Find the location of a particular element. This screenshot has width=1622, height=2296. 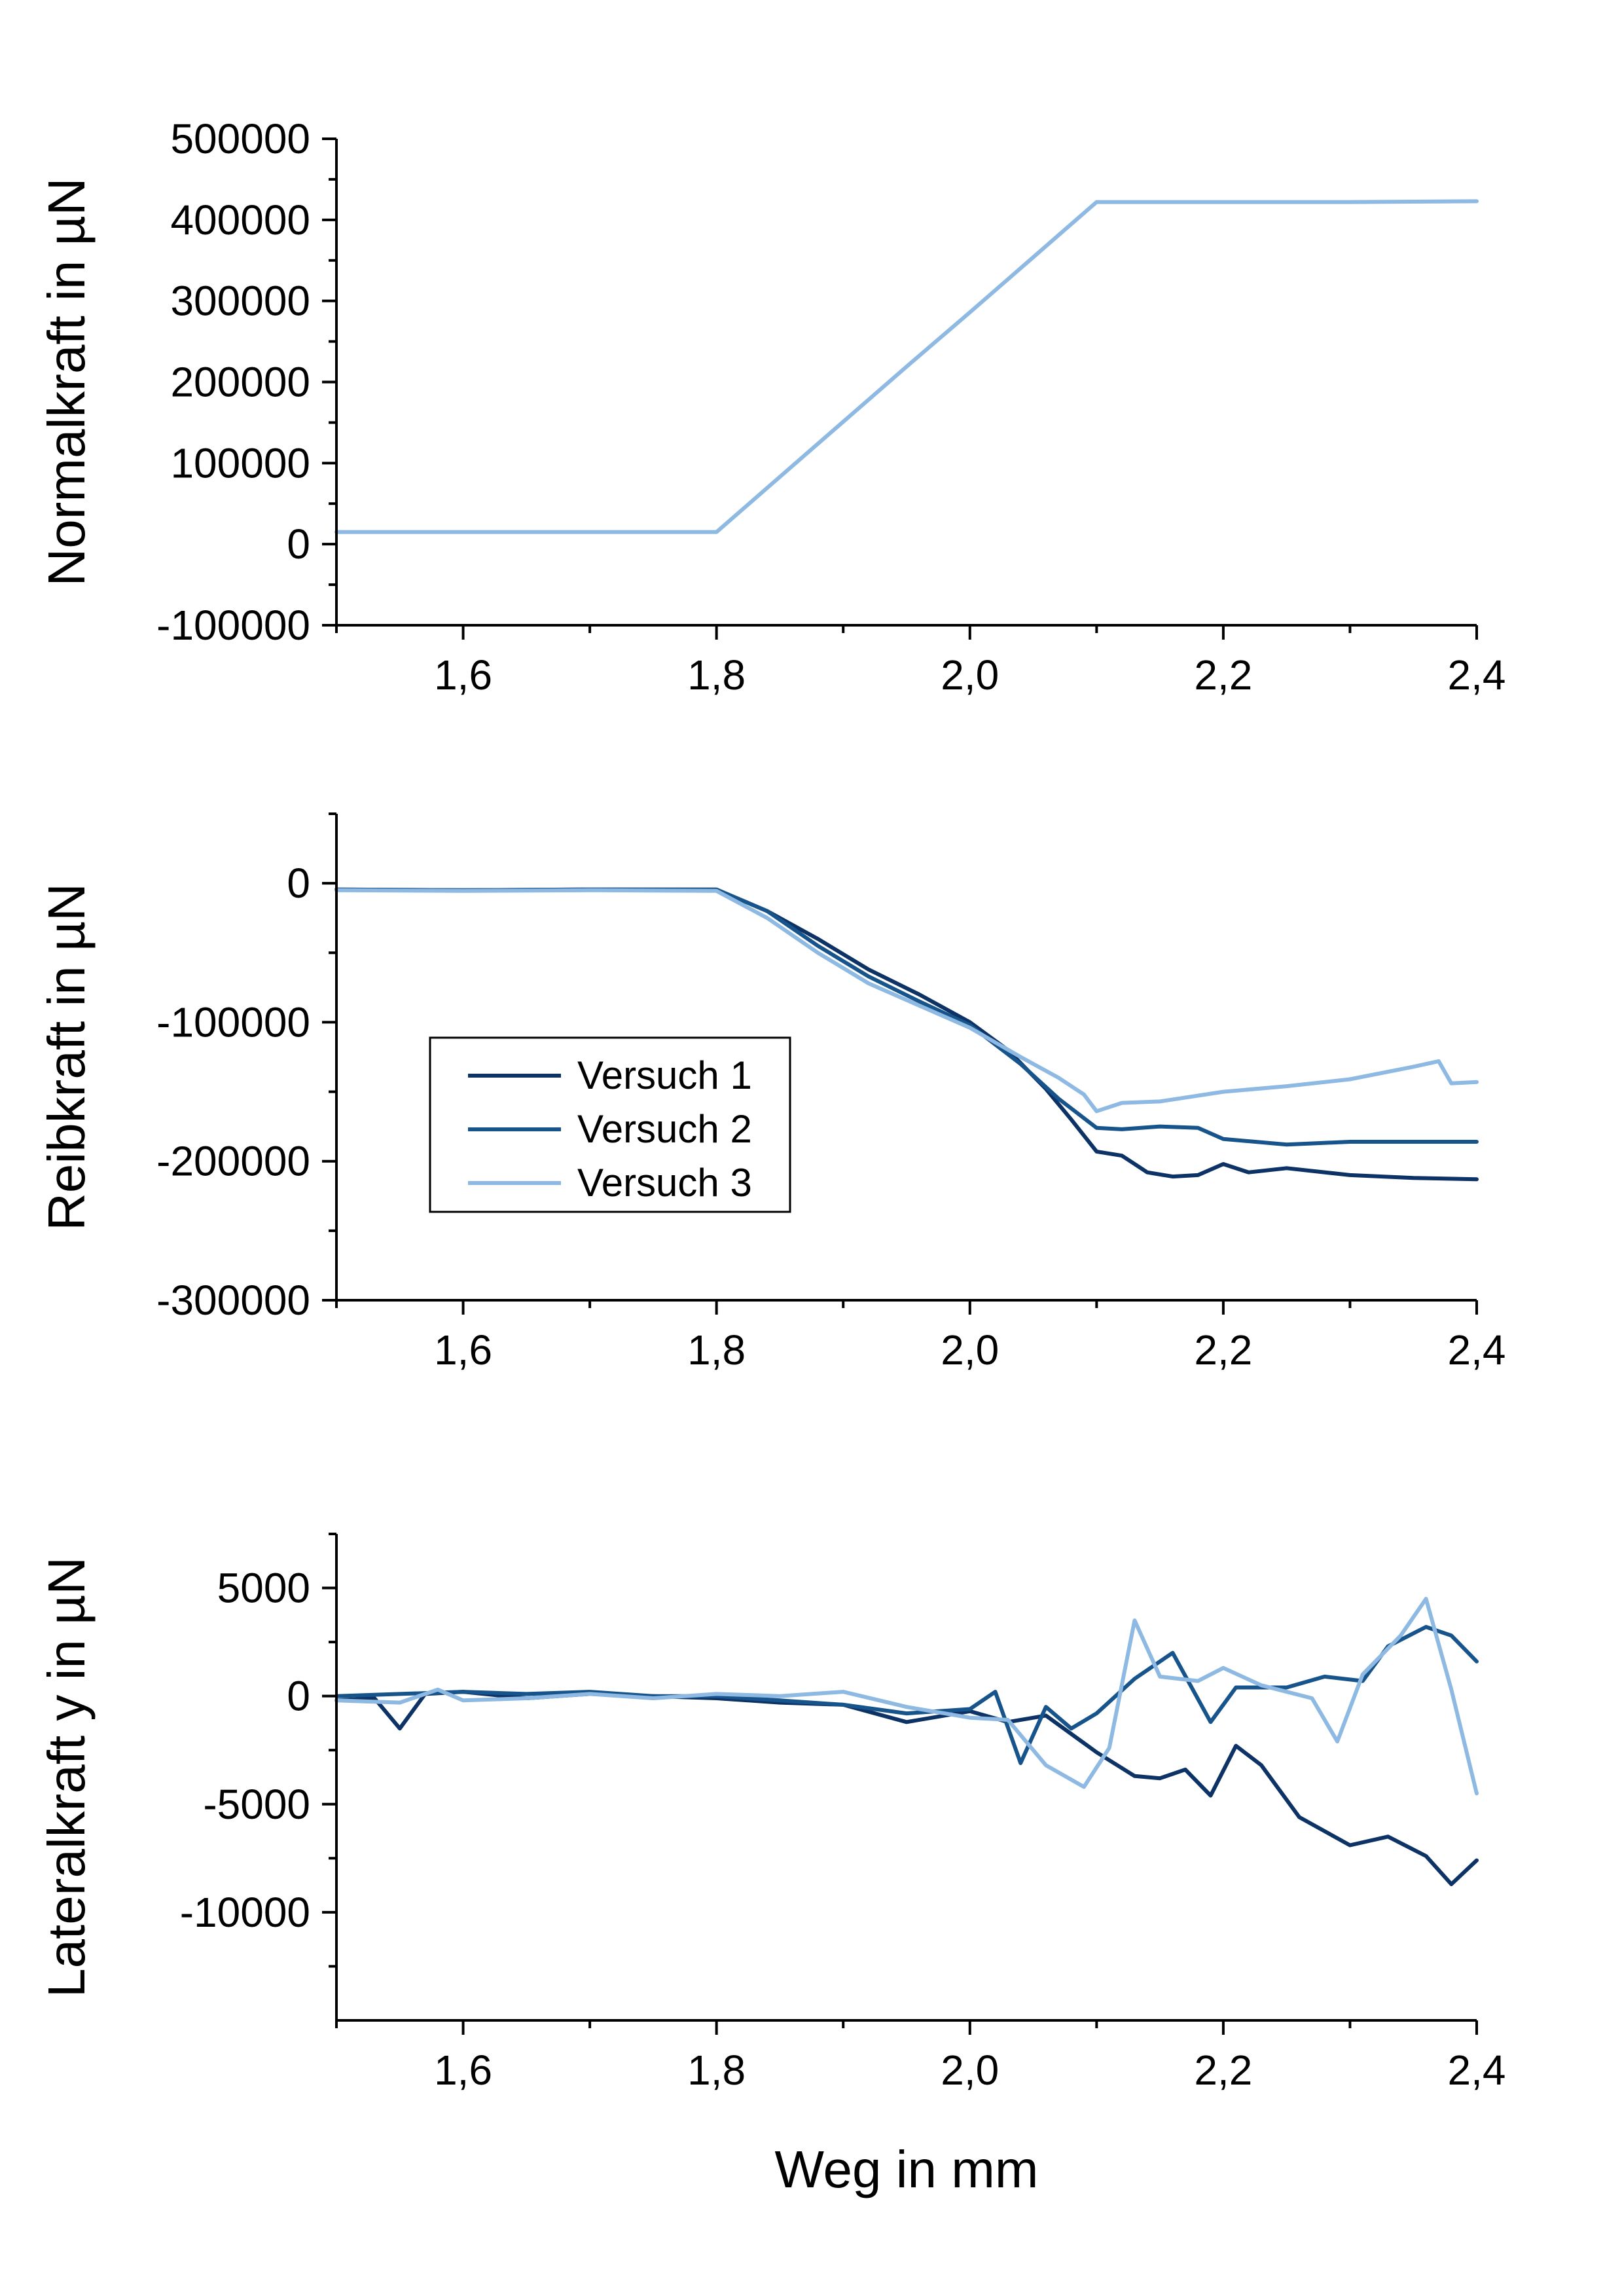

y-tick-label: 200000 is located at coordinates (240, 382).